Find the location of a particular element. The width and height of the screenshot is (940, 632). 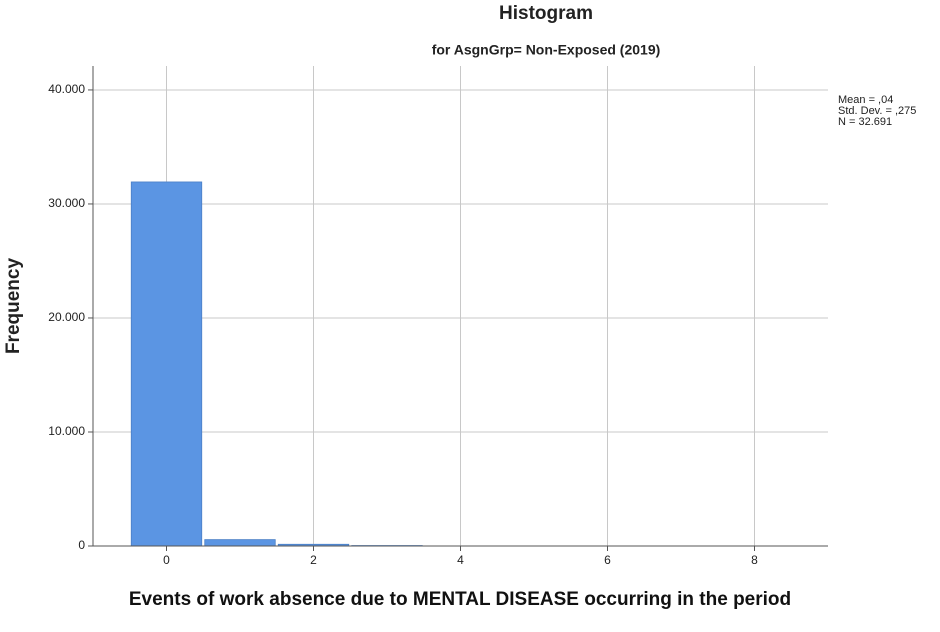

y-tick-label: 40.000 is located at coordinates (66, 89).